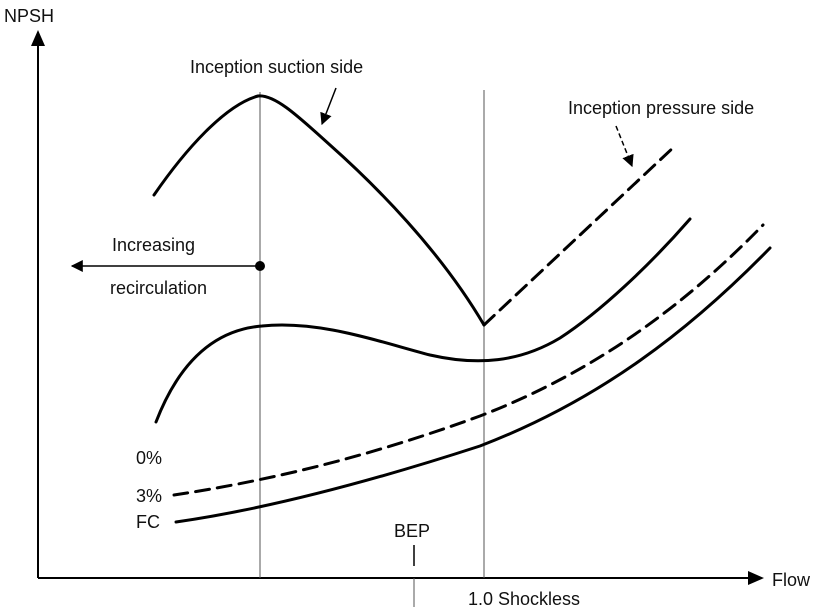 The image size is (828, 611). I want to click on three-percent-label: 3%, so click(149, 496).